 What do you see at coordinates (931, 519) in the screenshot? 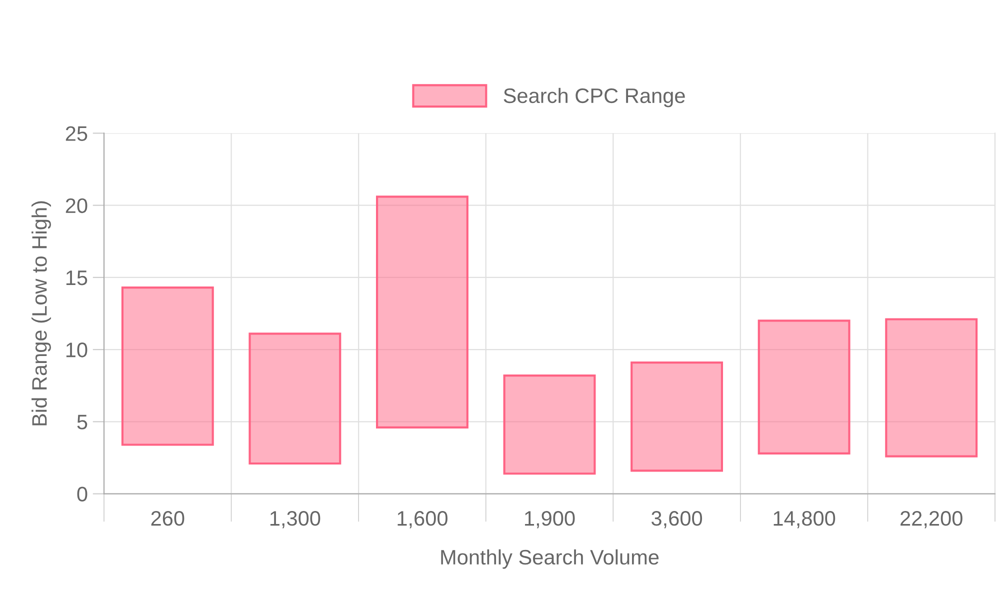
I see `x-tick-label: 22,200` at bounding box center [931, 519].